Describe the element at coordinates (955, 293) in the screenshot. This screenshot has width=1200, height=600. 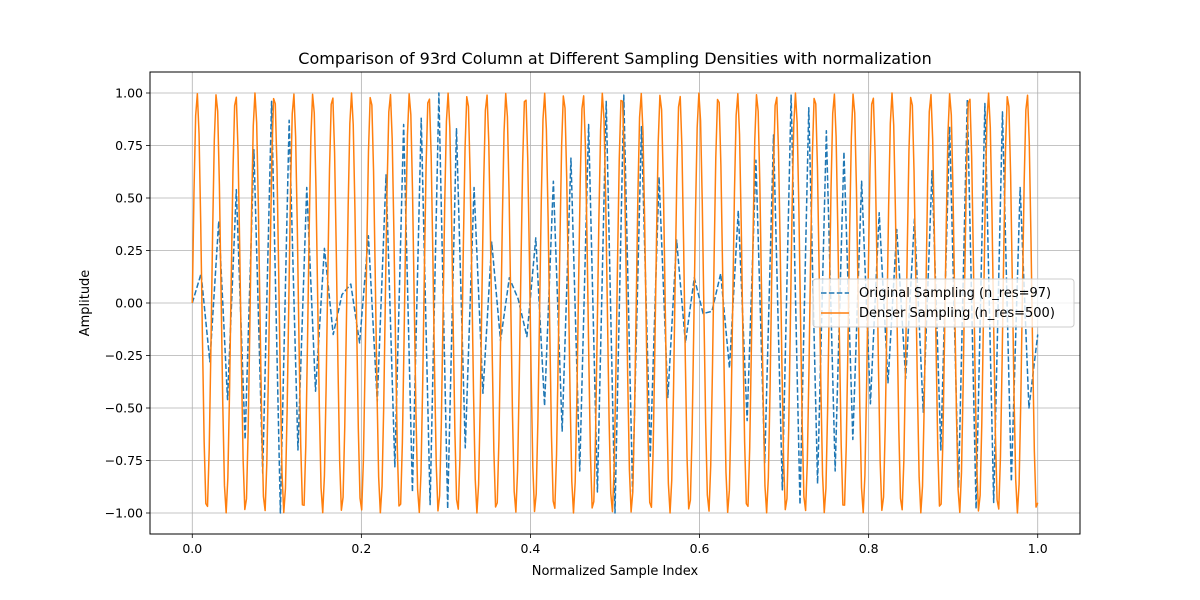
I see `legend-label-original: Original Sampling (n_res=97)` at that location.